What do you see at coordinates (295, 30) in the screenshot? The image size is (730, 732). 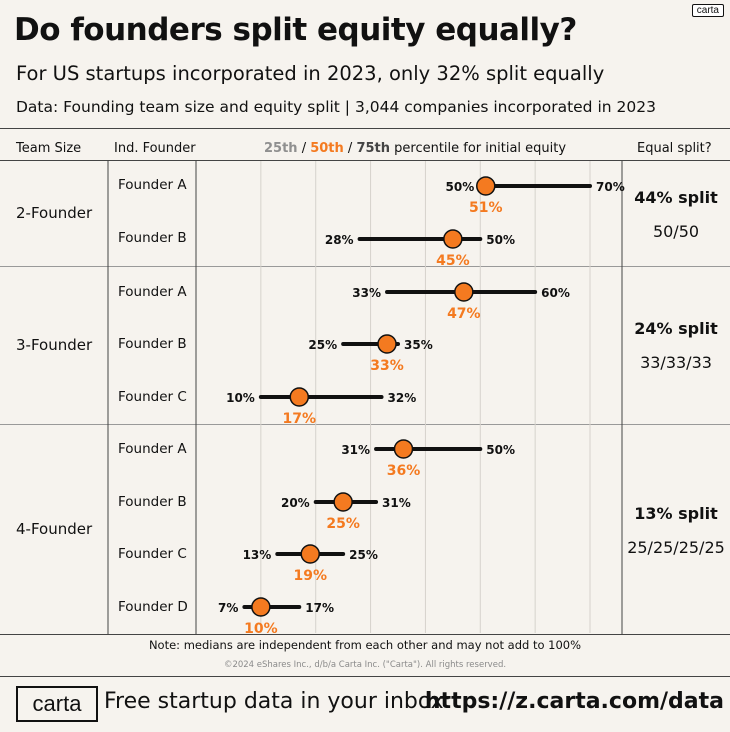 I see `page-title: Do founders split equity equally?` at bounding box center [295, 30].